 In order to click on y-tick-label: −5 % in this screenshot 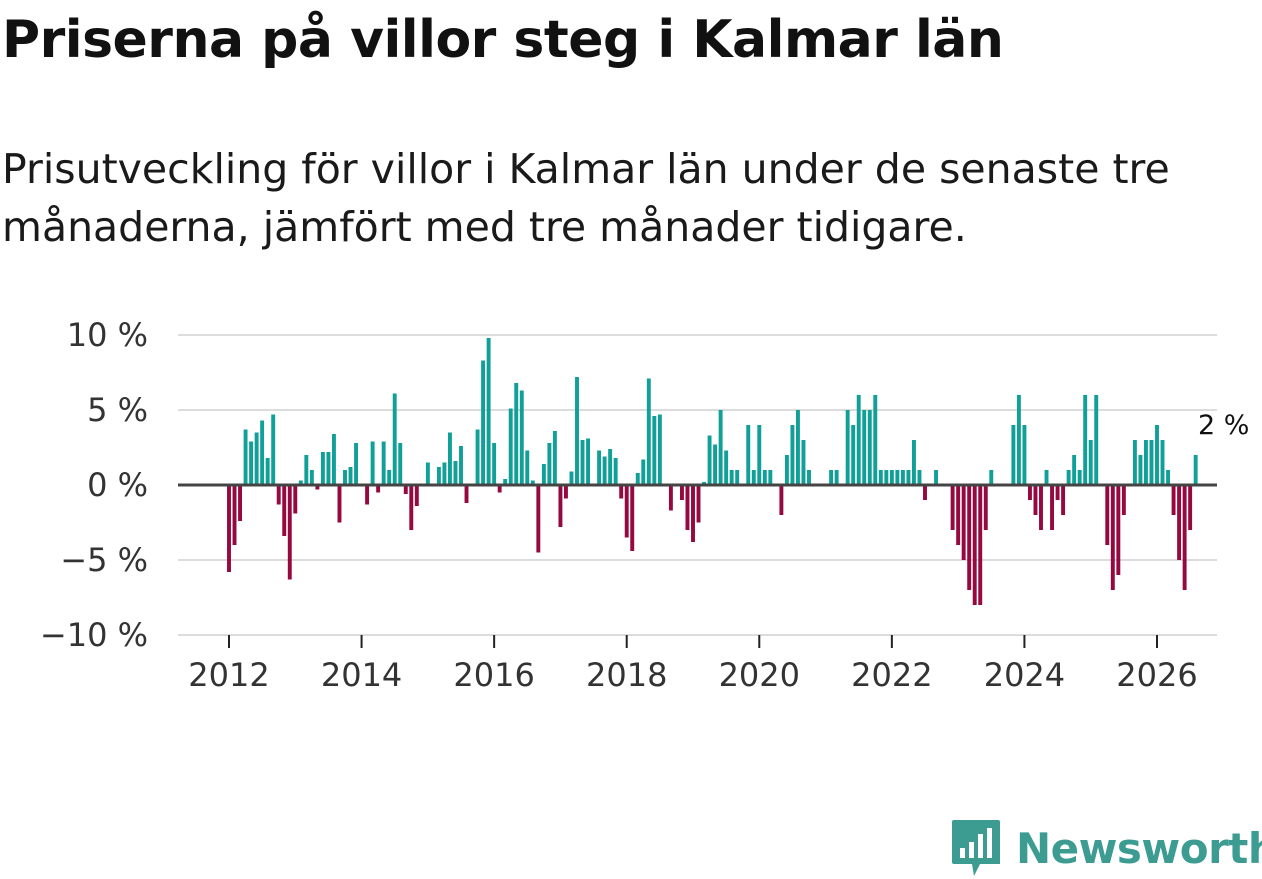, I will do `click(104, 560)`.